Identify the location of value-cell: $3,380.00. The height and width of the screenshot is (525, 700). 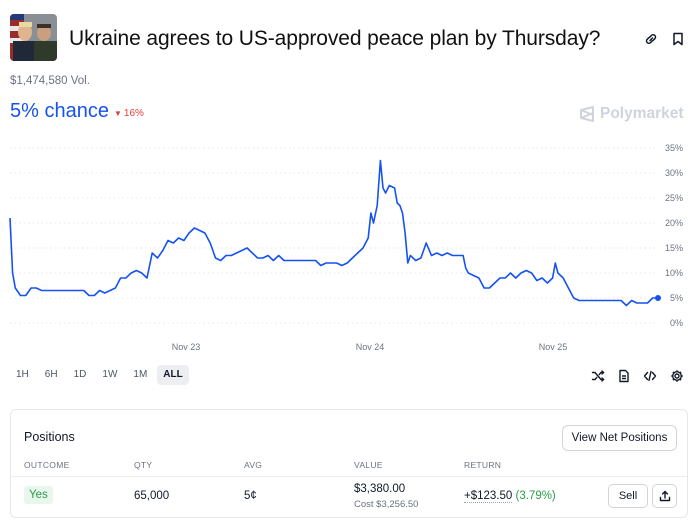
(380, 489).